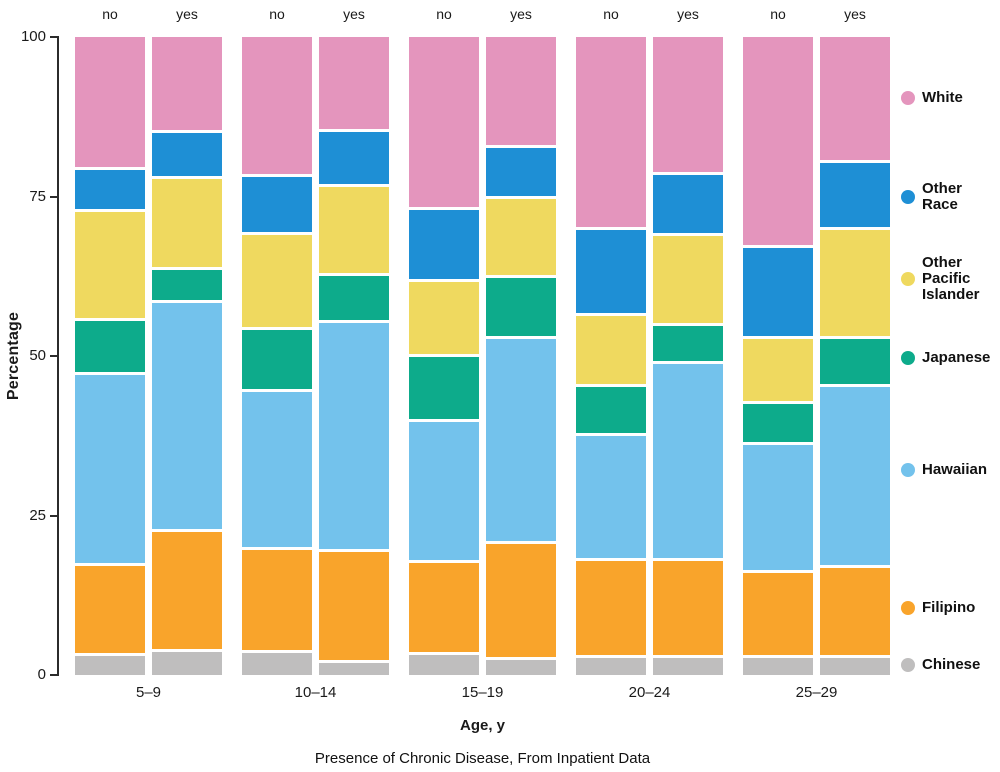  What do you see at coordinates (58, 356) in the screenshot?
I see `y-axis-line` at bounding box center [58, 356].